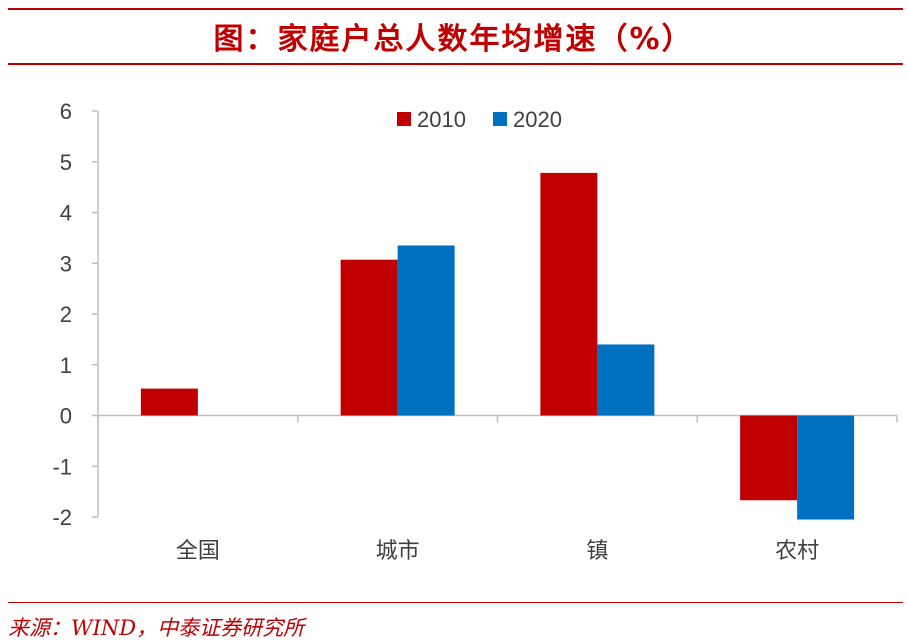 Image resolution: width=907 pixels, height=643 pixels. Describe the element at coordinates (66, 162) in the screenshot. I see `y-tick-label: 5` at that location.